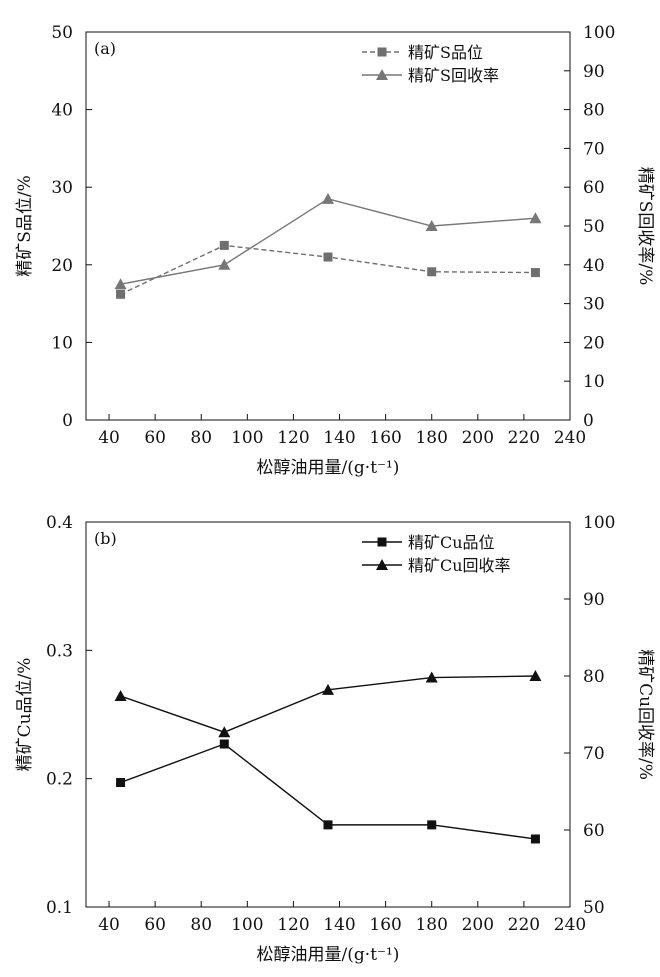  What do you see at coordinates (105, 538) in the screenshot?
I see `panel-label: (b)` at bounding box center [105, 538].